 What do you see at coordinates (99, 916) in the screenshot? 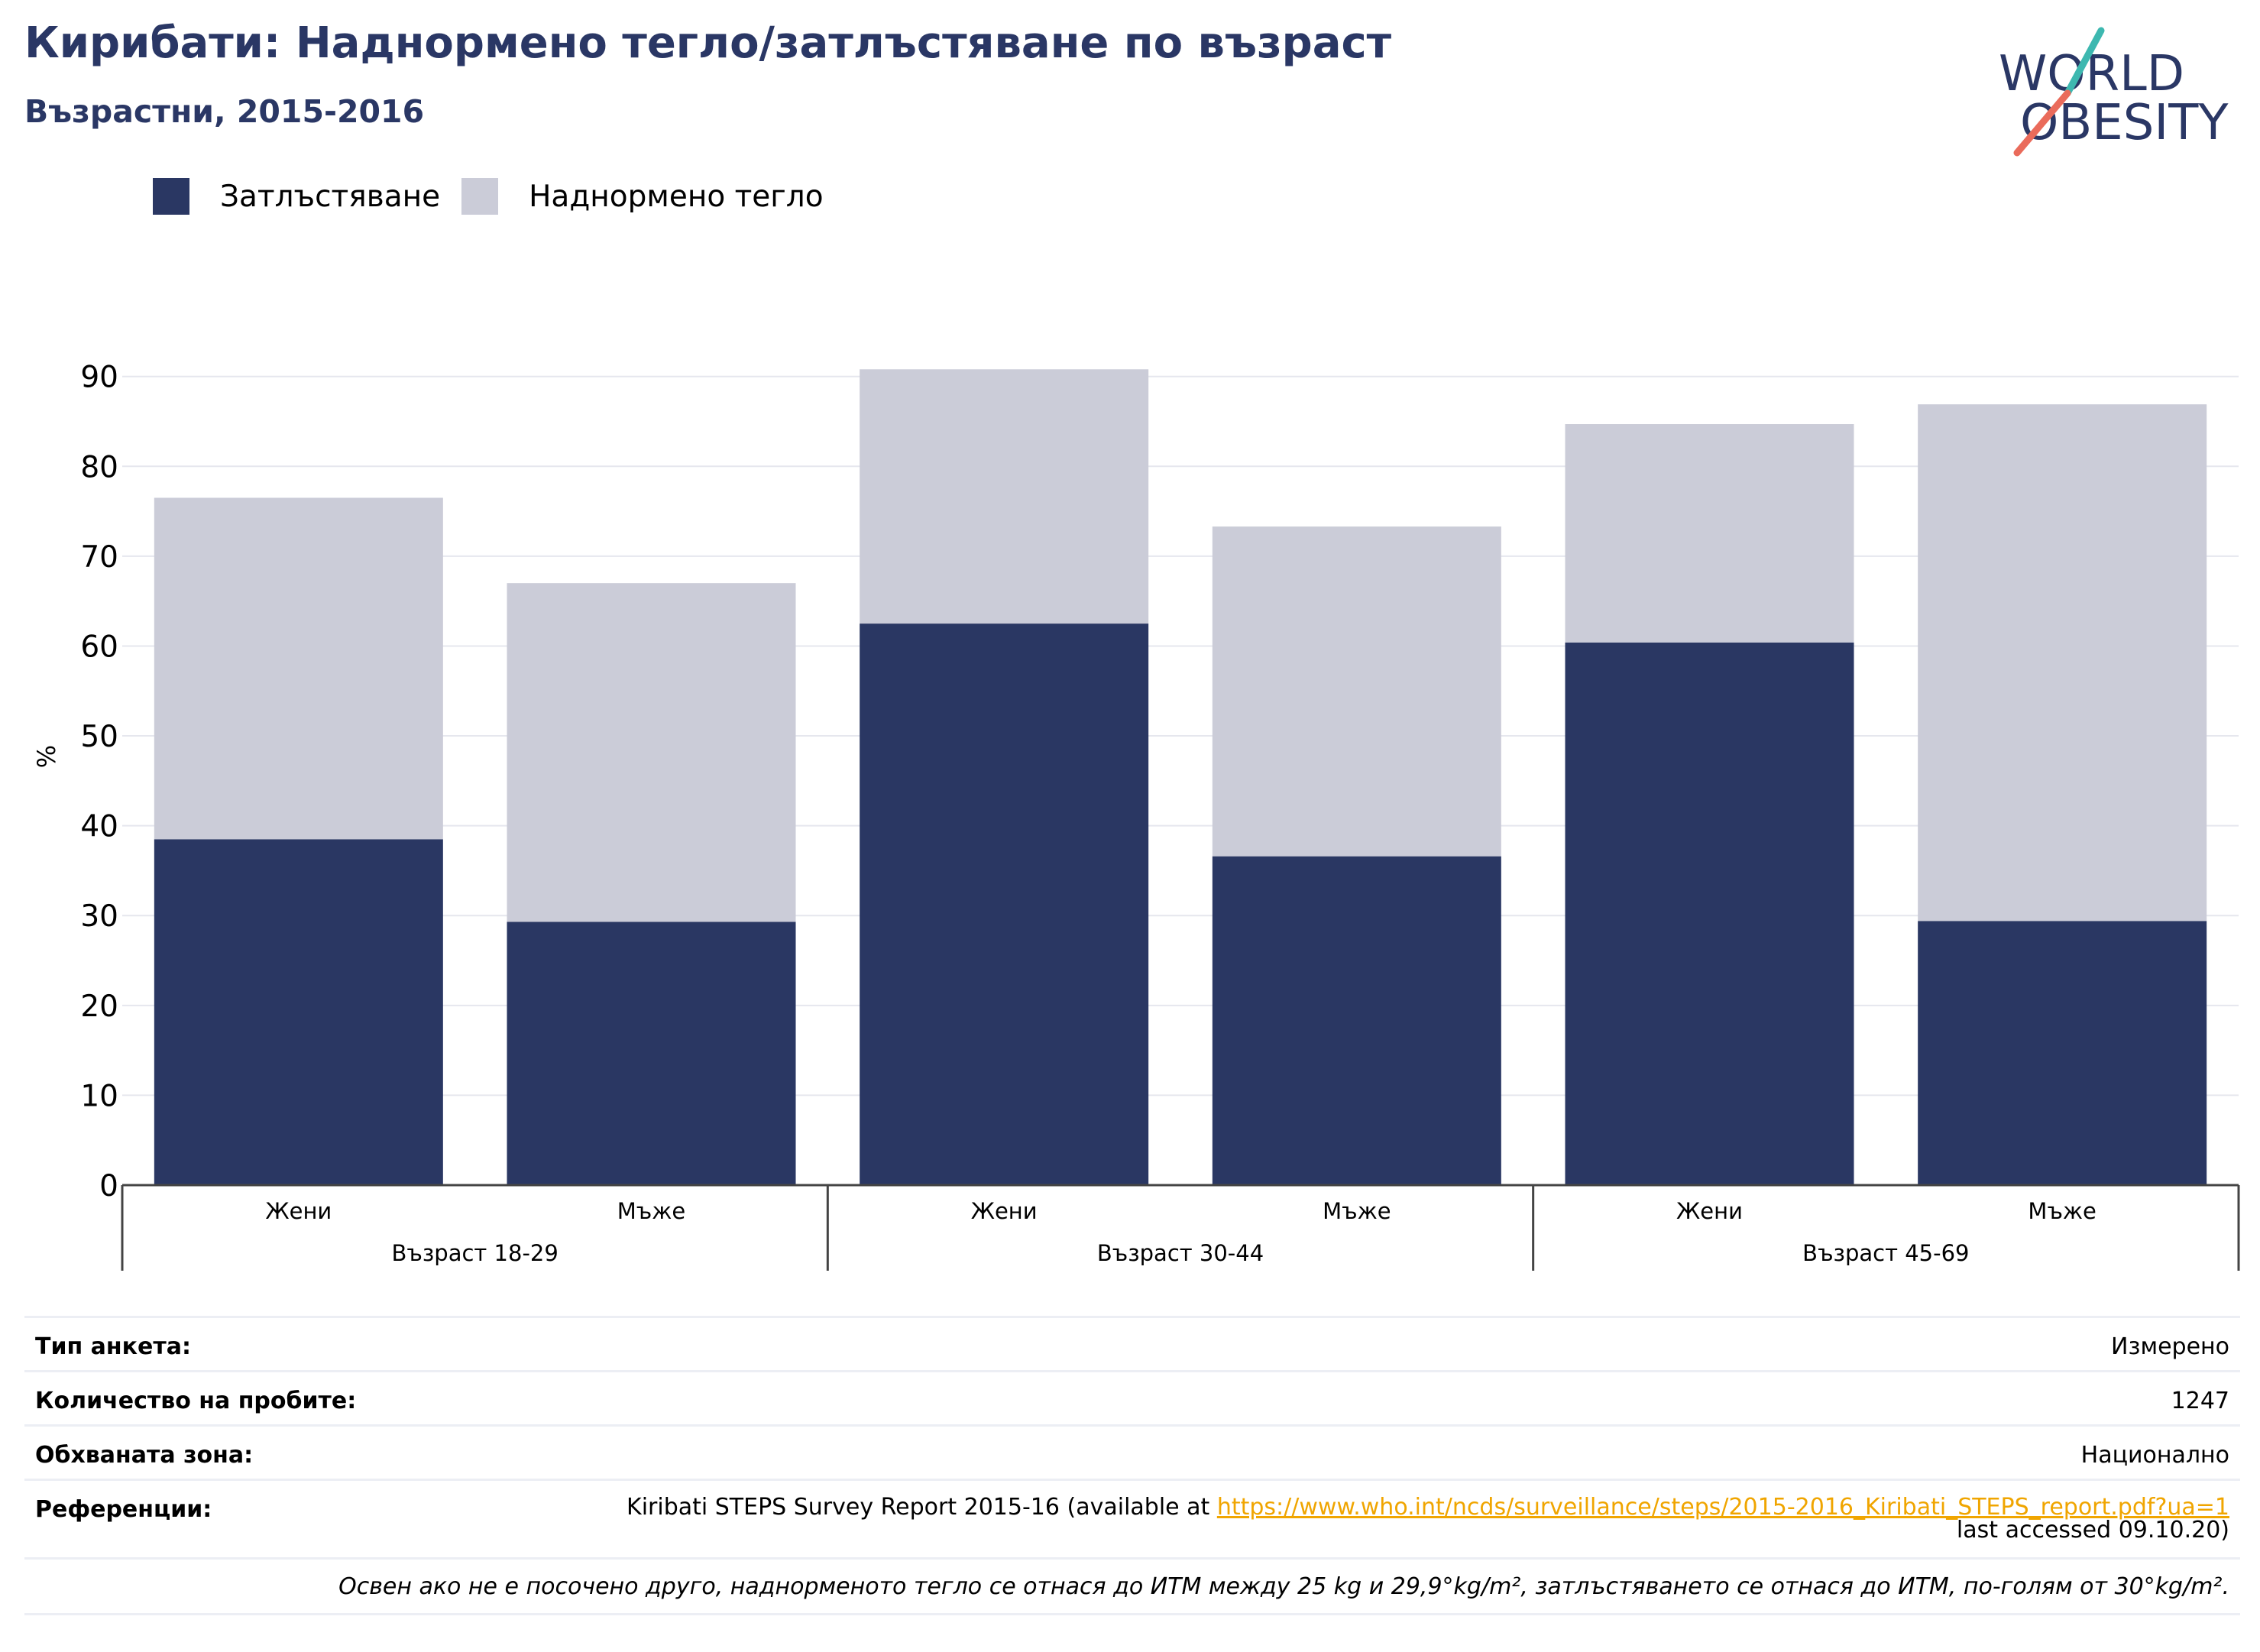
I see `y-tick-label-30: 30` at bounding box center [99, 916].